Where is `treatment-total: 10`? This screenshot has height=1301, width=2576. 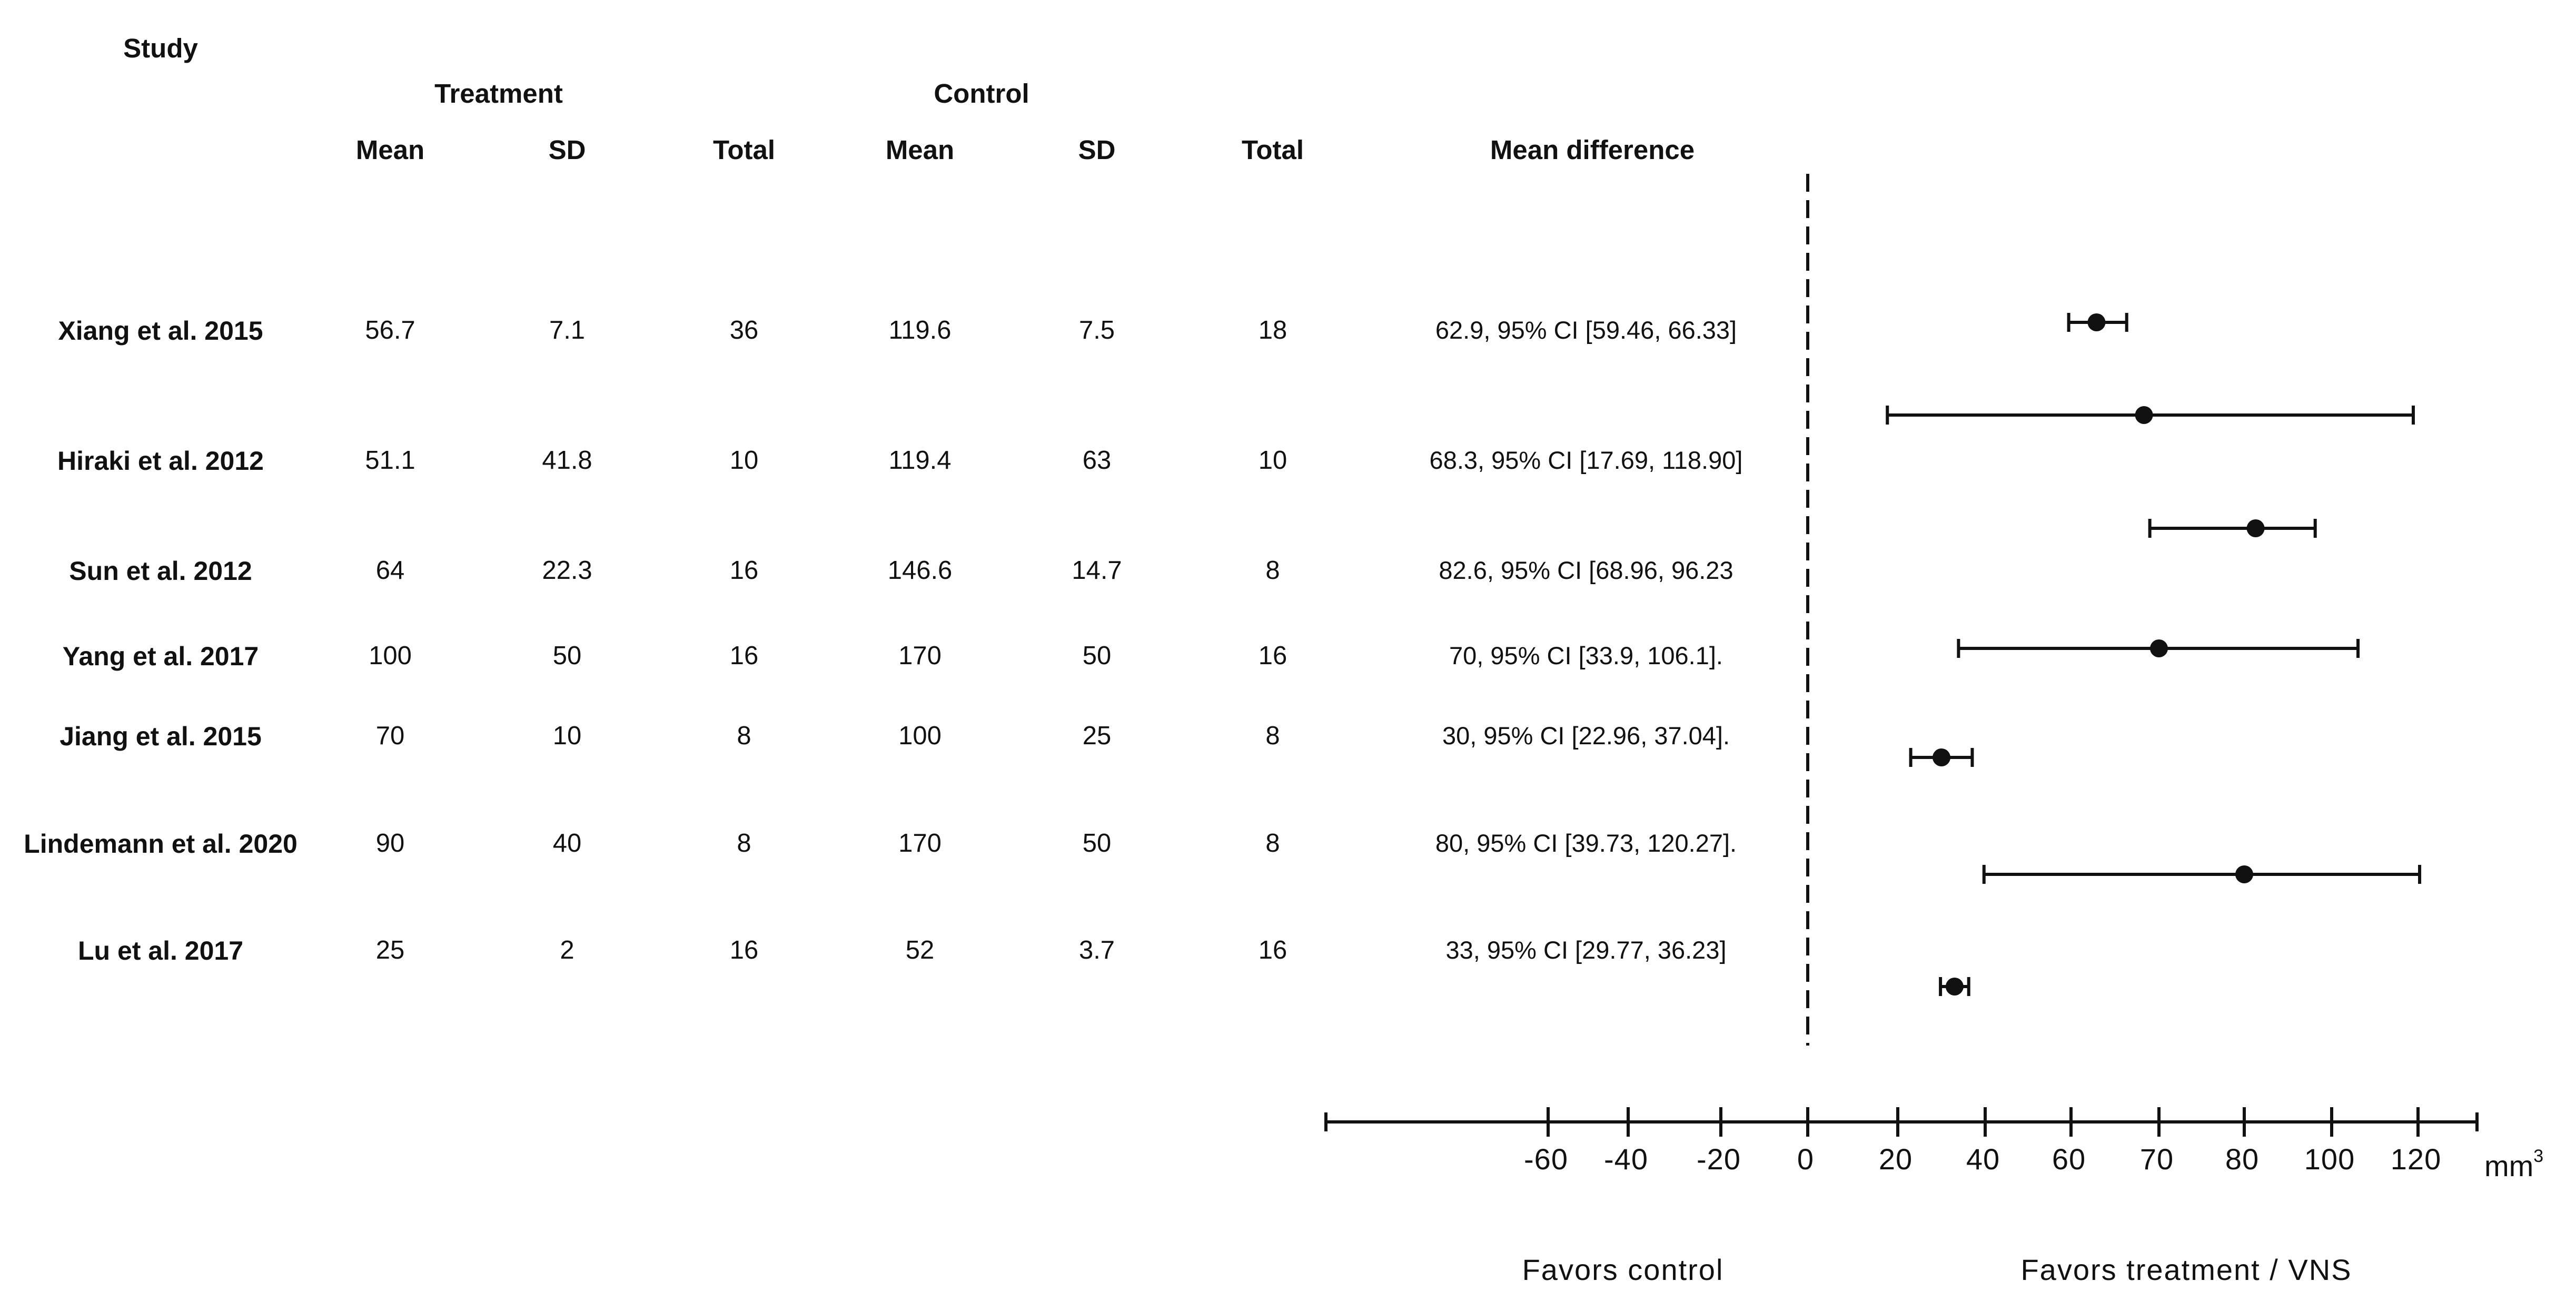
treatment-total: 10 is located at coordinates (744, 460).